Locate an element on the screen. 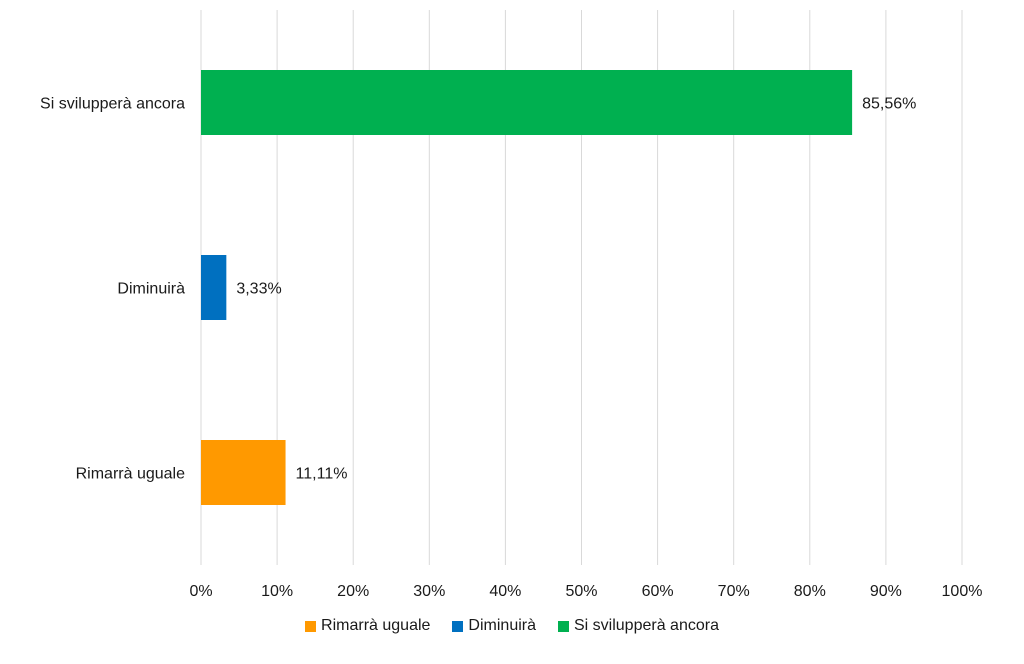 This screenshot has width=1024, height=664. x-tick-label: 40% is located at coordinates (505, 591).